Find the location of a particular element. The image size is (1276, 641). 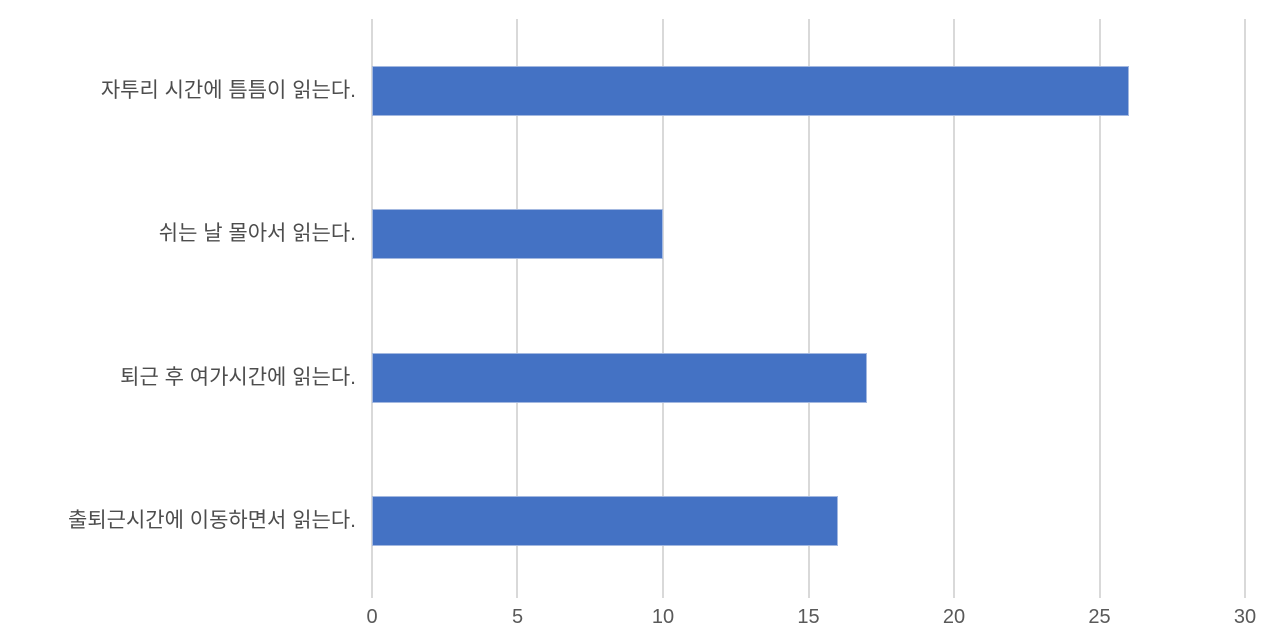

x-tick-label: 25 is located at coordinates (1099, 617).